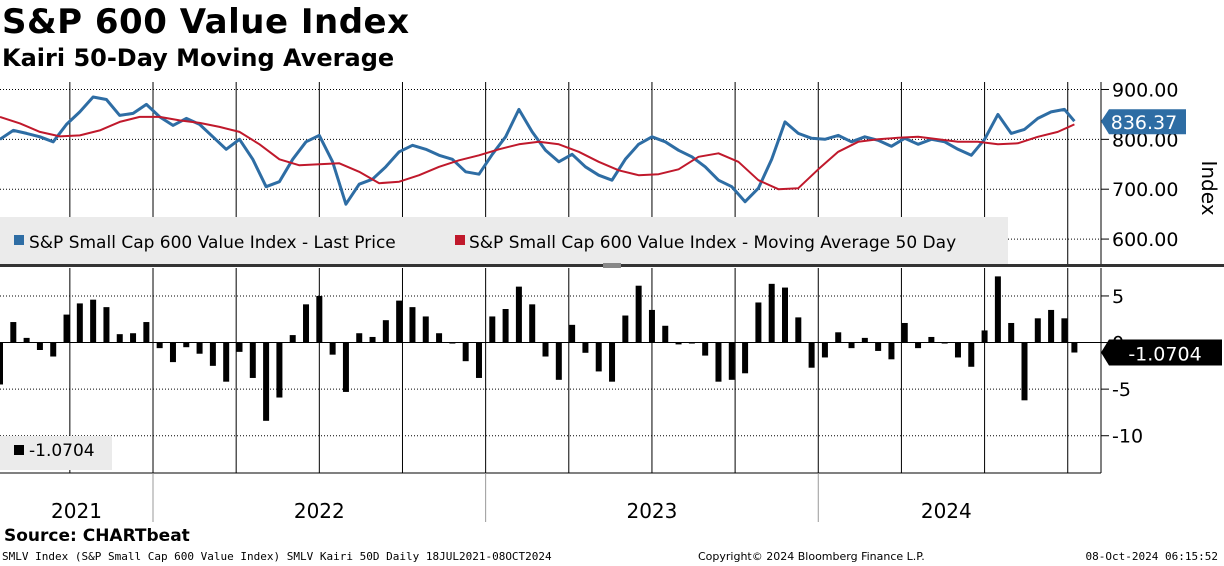 The height and width of the screenshot is (566, 1224). I want to click on x-year-label: 2022, so click(319, 511).